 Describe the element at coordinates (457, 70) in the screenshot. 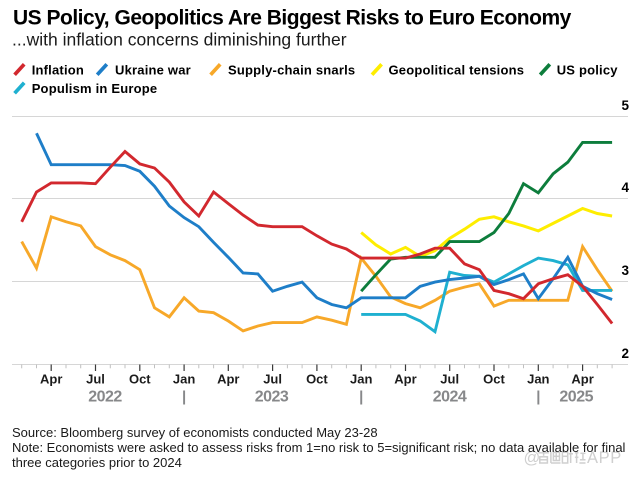

I see `svg-text: Geopolitical tensions` at that location.